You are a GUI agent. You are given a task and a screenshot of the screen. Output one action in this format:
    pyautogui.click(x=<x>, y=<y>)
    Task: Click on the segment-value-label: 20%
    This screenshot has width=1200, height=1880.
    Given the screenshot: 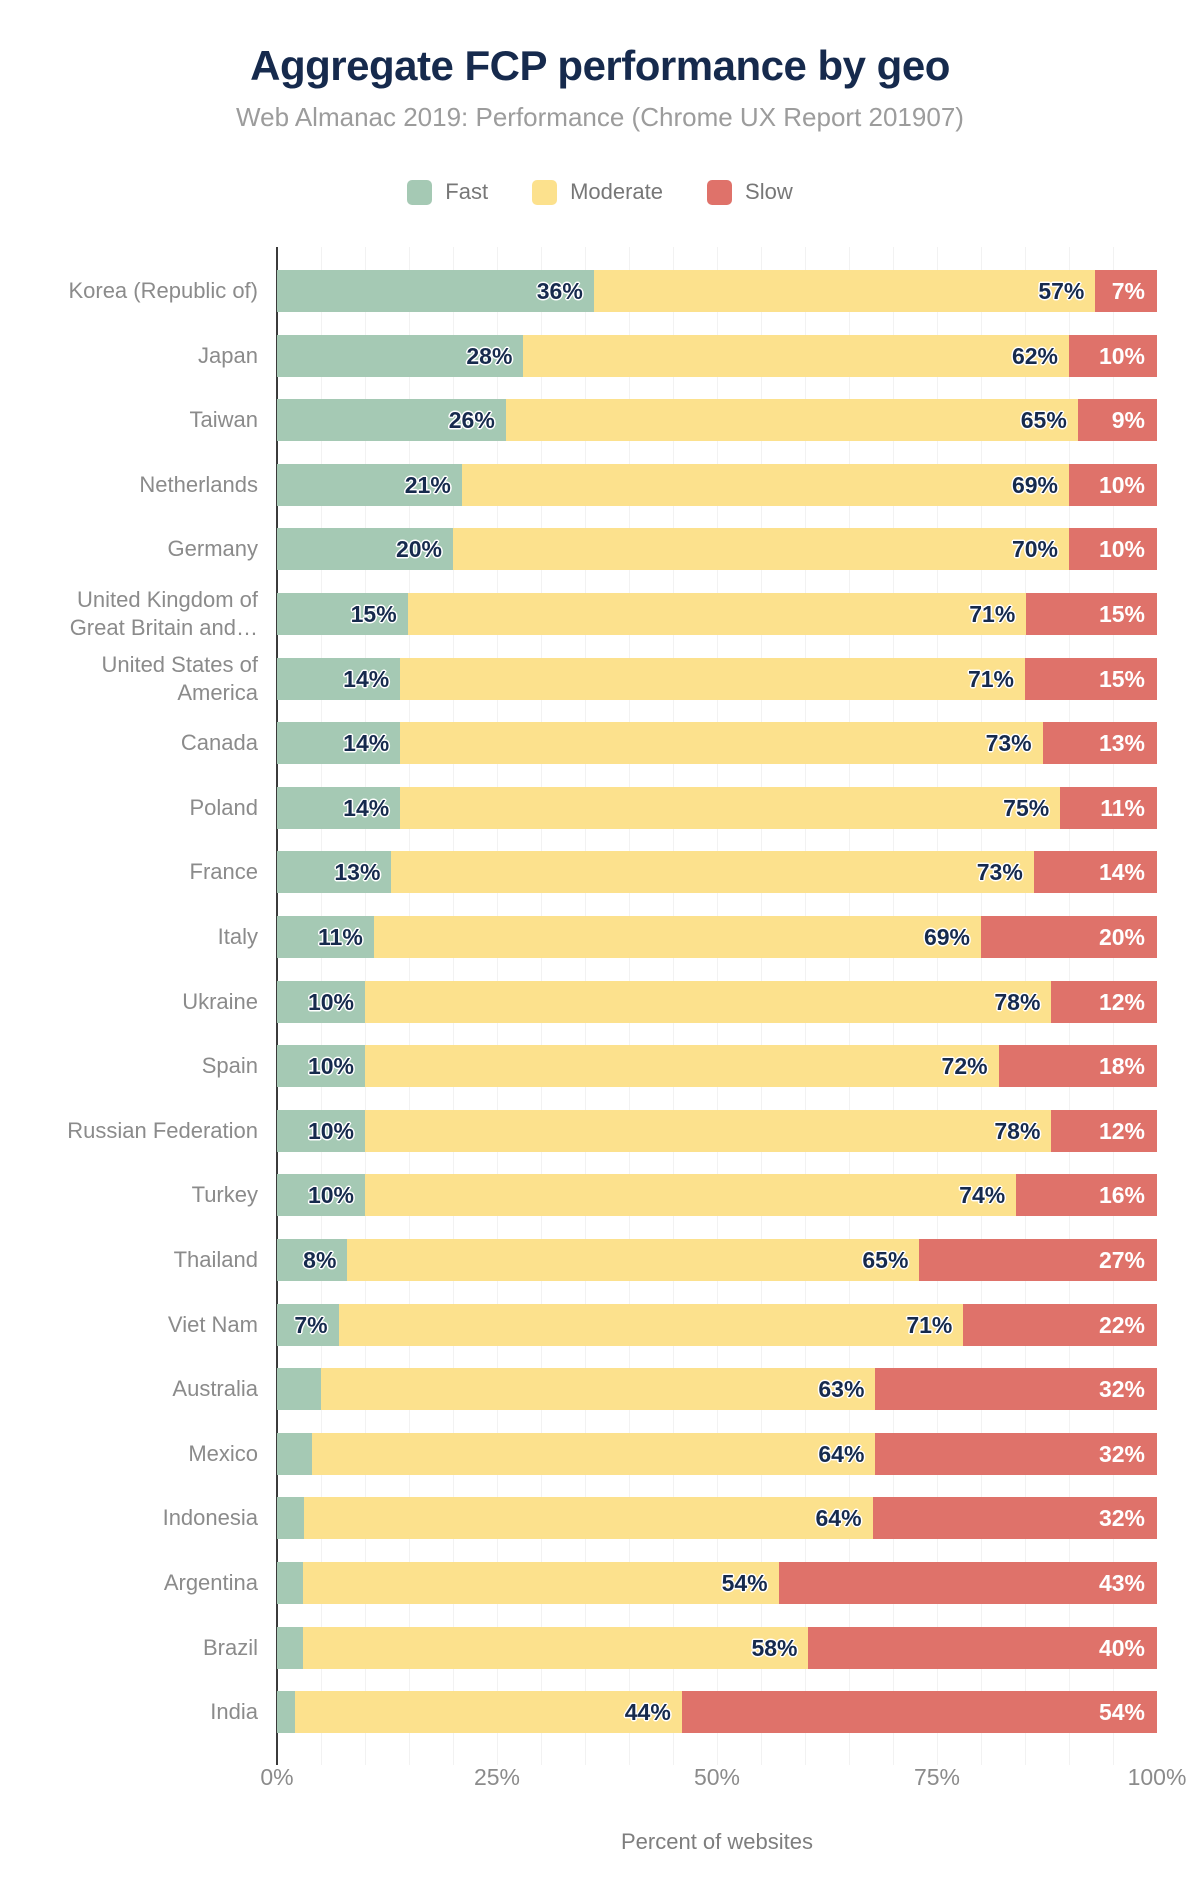 What is the action you would take?
    pyautogui.click(x=418, y=549)
    